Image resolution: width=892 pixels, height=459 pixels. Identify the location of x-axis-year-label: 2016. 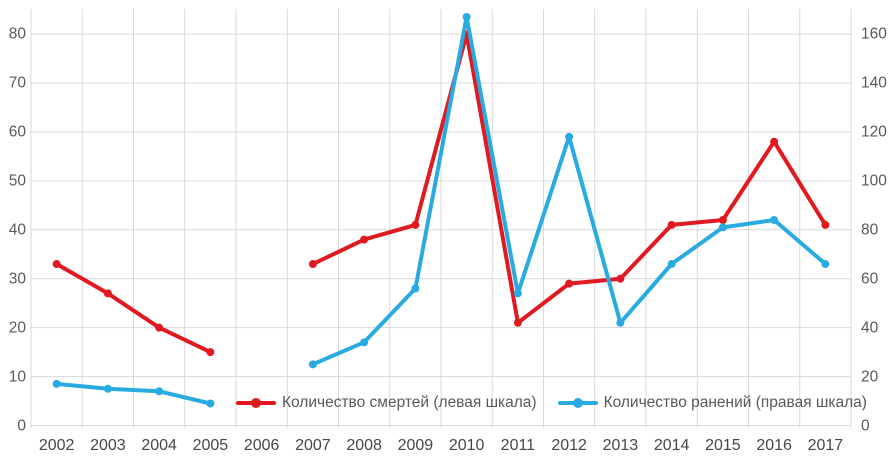
(774, 445).